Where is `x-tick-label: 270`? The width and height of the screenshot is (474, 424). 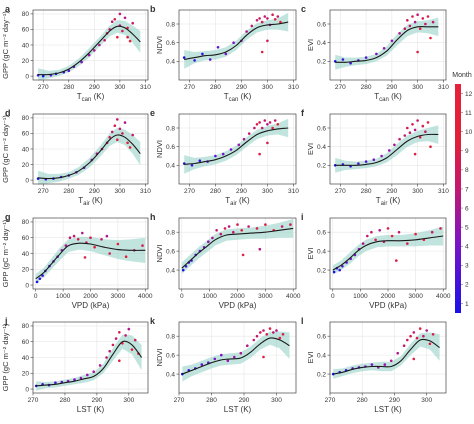
x-tick-label: 270 is located at coordinates (340, 191).